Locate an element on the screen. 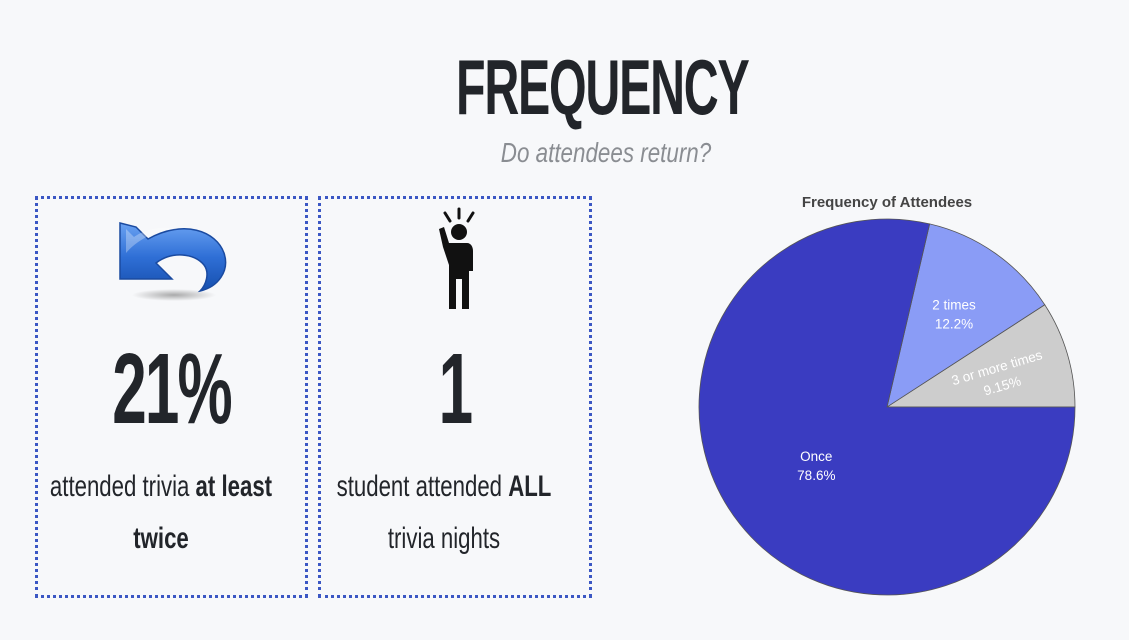  caption-plain: student attended is located at coordinates (419, 486).